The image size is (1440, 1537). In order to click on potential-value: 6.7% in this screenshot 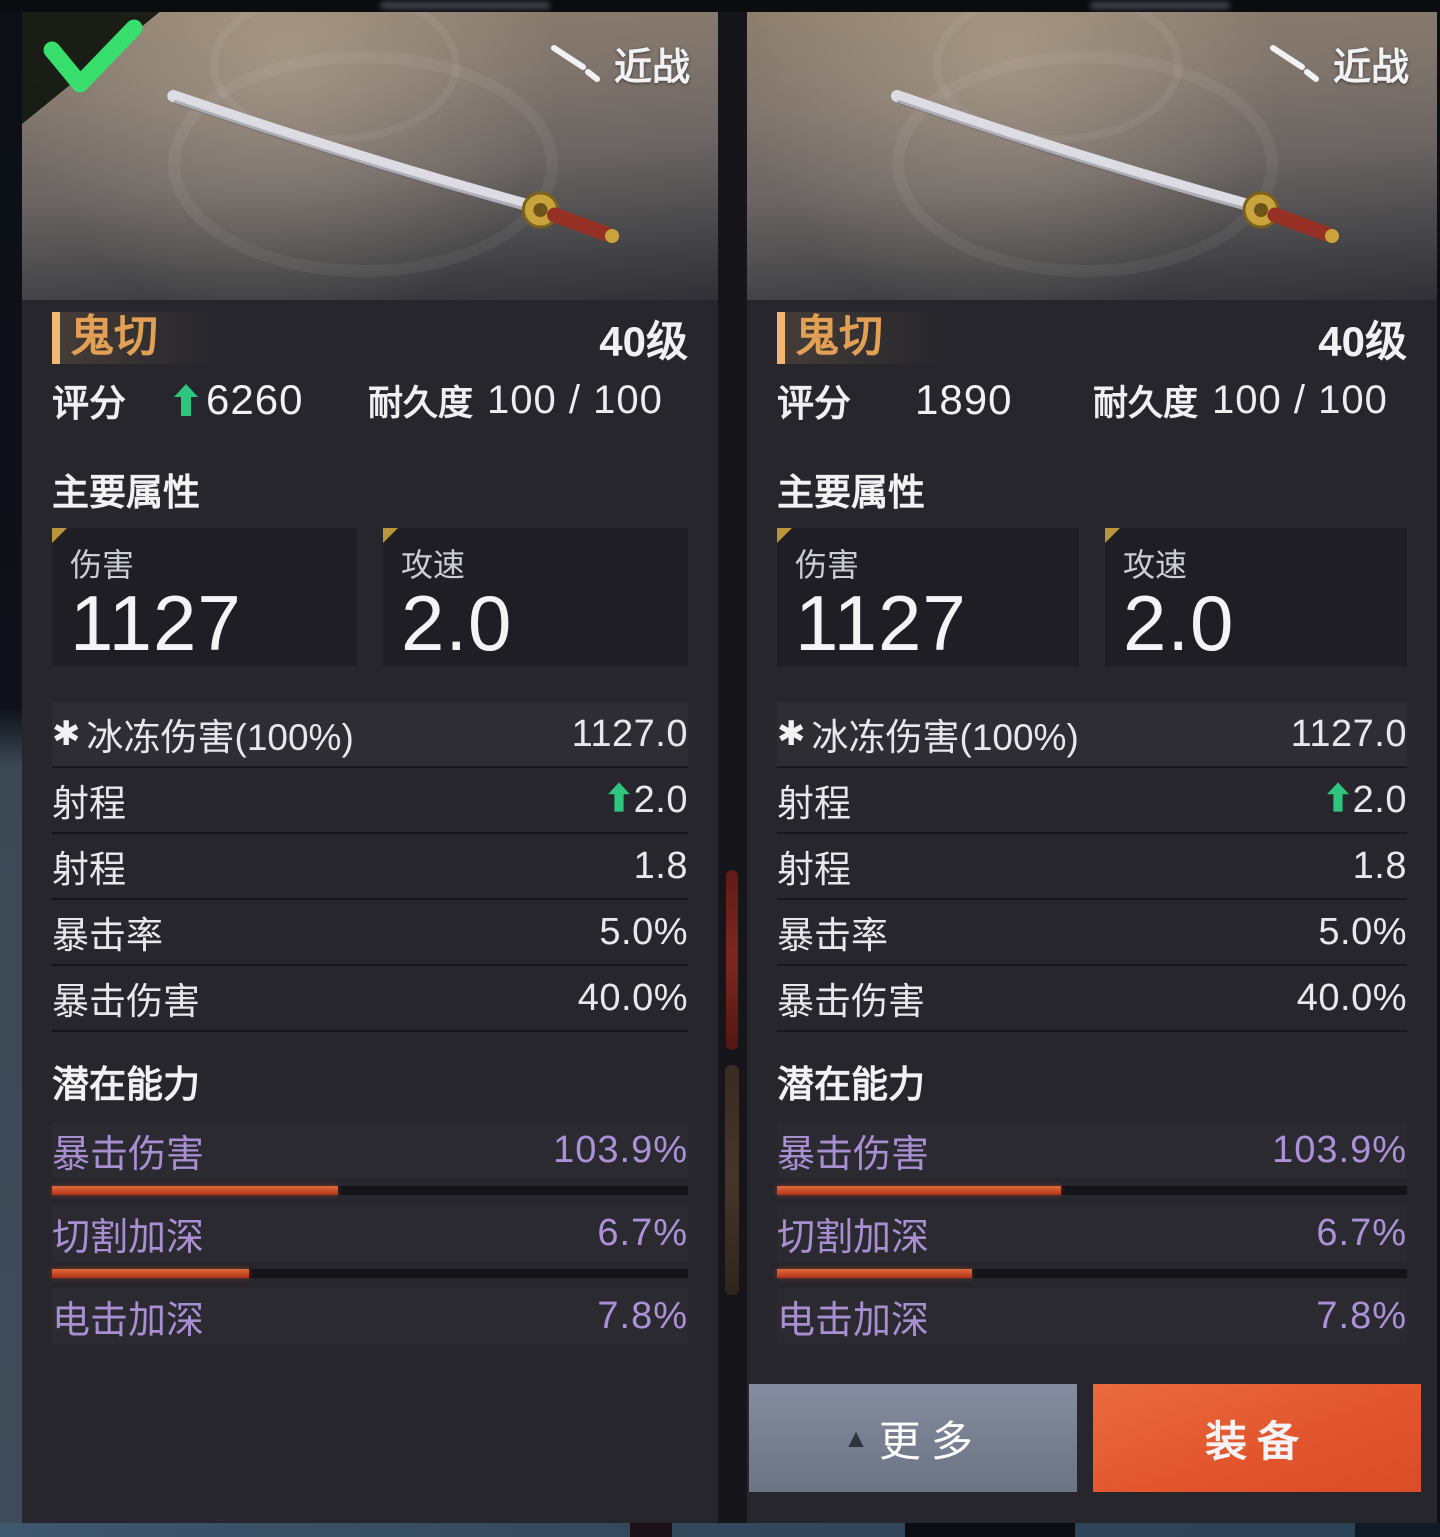, I will do `click(1361, 1232)`.